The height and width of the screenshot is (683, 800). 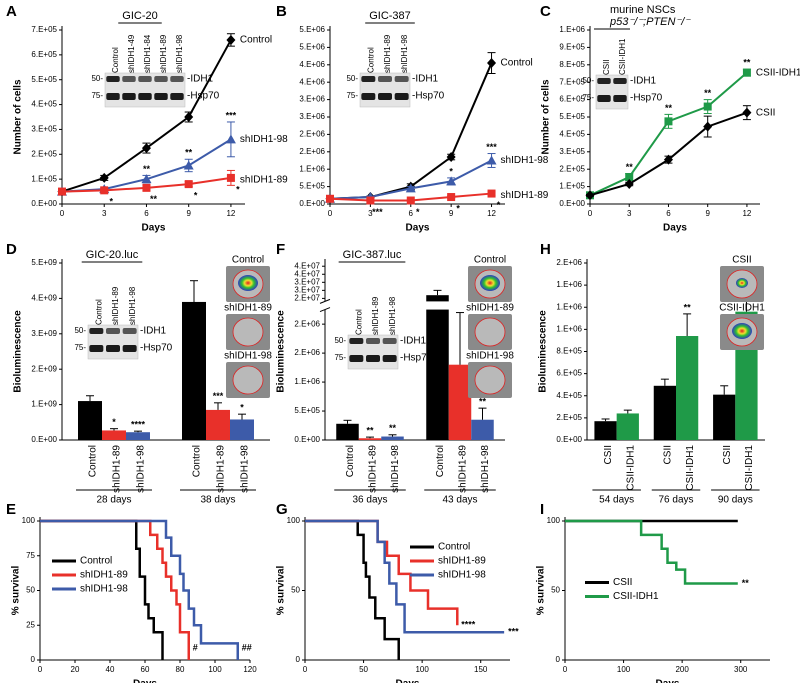 I want to click on y-tick-label: 1.E+05, so click(x=44, y=178).